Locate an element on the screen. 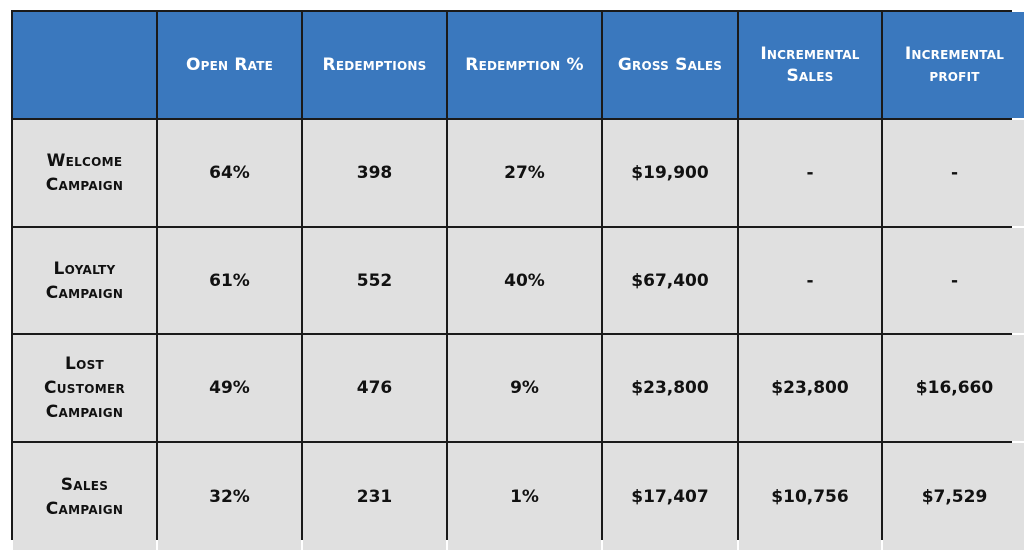 The width and height of the screenshot is (1024, 554). table-cell: $17,407 is located at coordinates (670, 496).